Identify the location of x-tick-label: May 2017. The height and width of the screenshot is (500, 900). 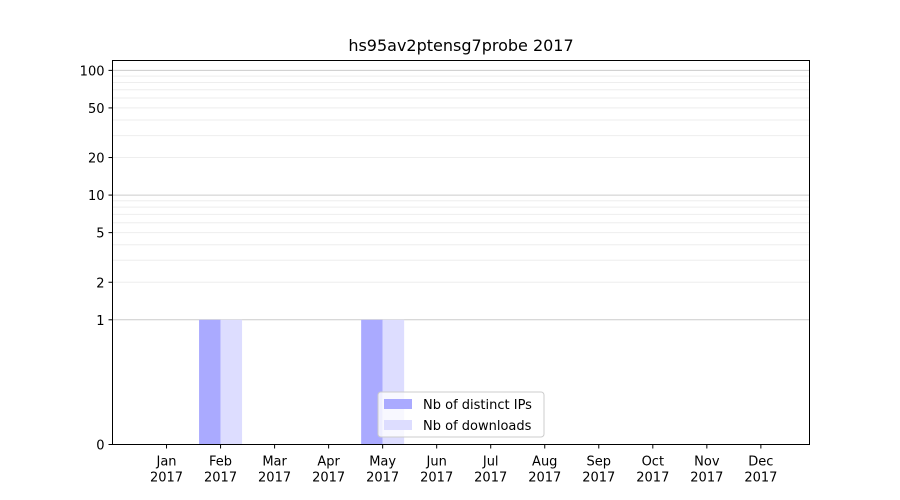
(382, 470).